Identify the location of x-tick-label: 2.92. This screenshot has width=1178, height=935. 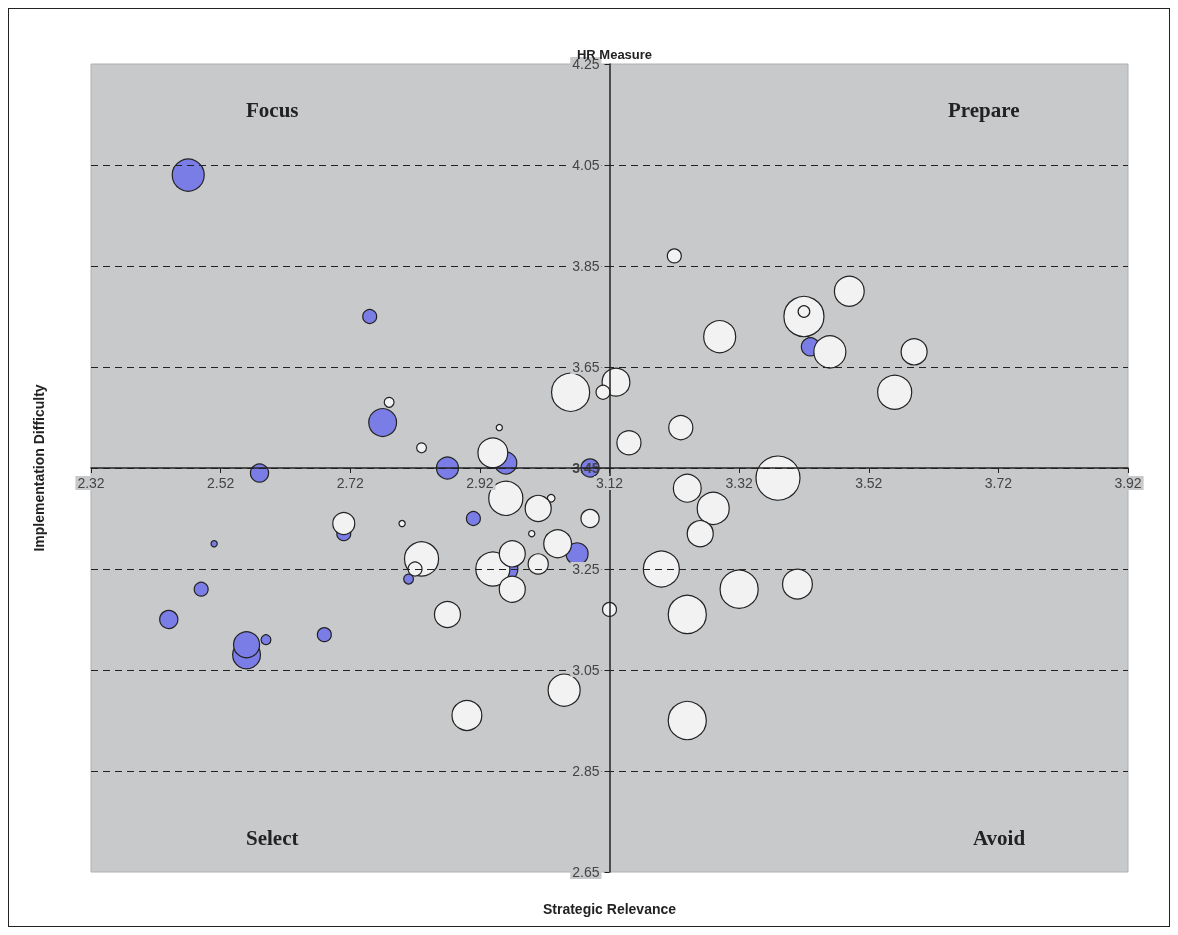
(480, 483).